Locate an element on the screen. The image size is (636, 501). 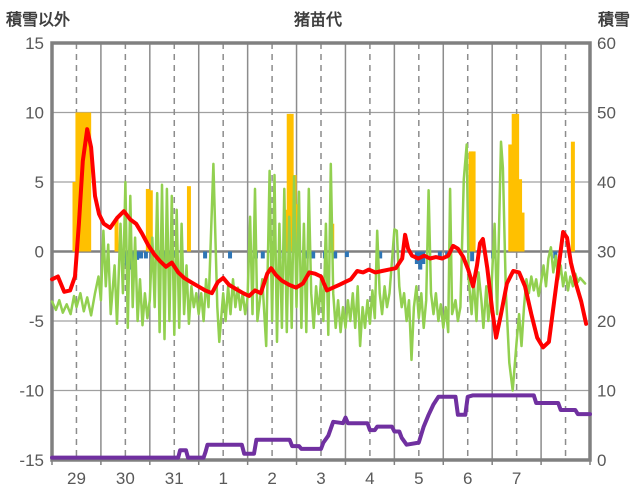
left-axis-tick-label: 0 is located at coordinates (39, 252).